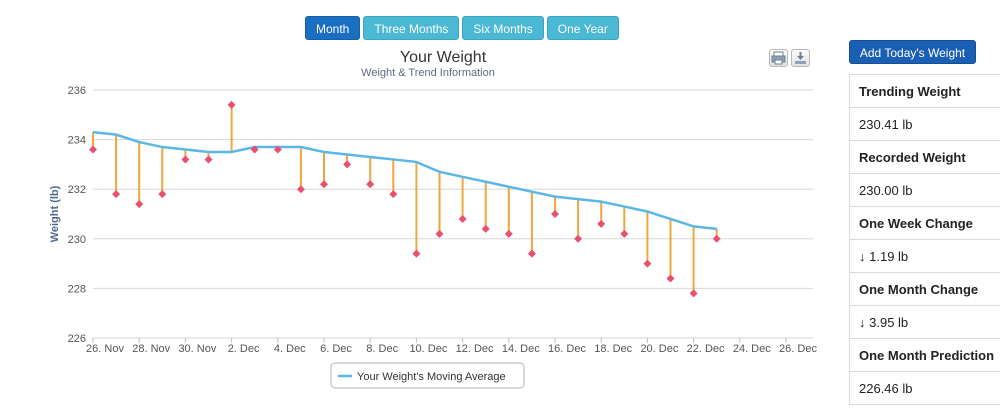 This screenshot has width=1000, height=417. Describe the element at coordinates (659, 349) in the screenshot. I see `x-tick-label: 20. Dec` at that location.